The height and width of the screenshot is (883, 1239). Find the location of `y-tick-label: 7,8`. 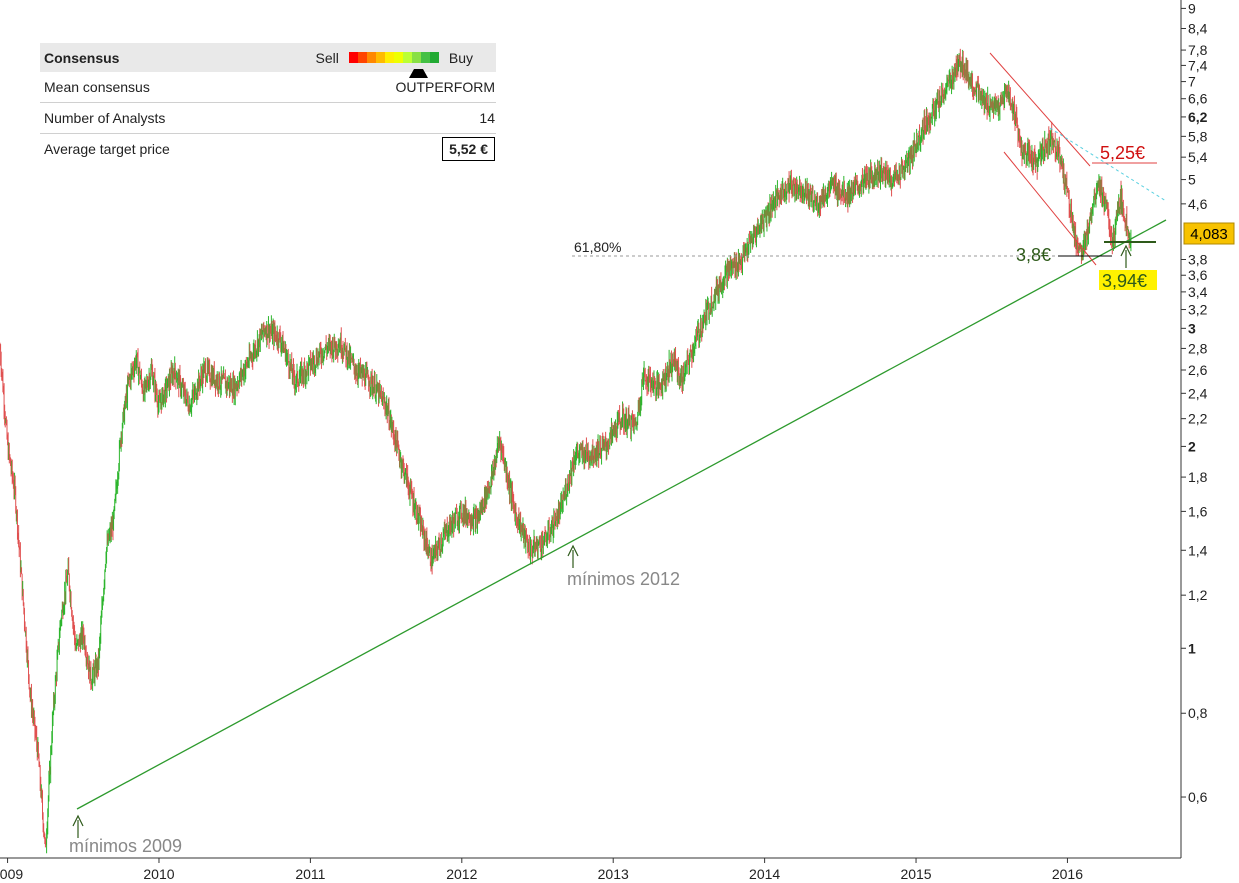

y-tick-label: 7,8 is located at coordinates (1198, 50).